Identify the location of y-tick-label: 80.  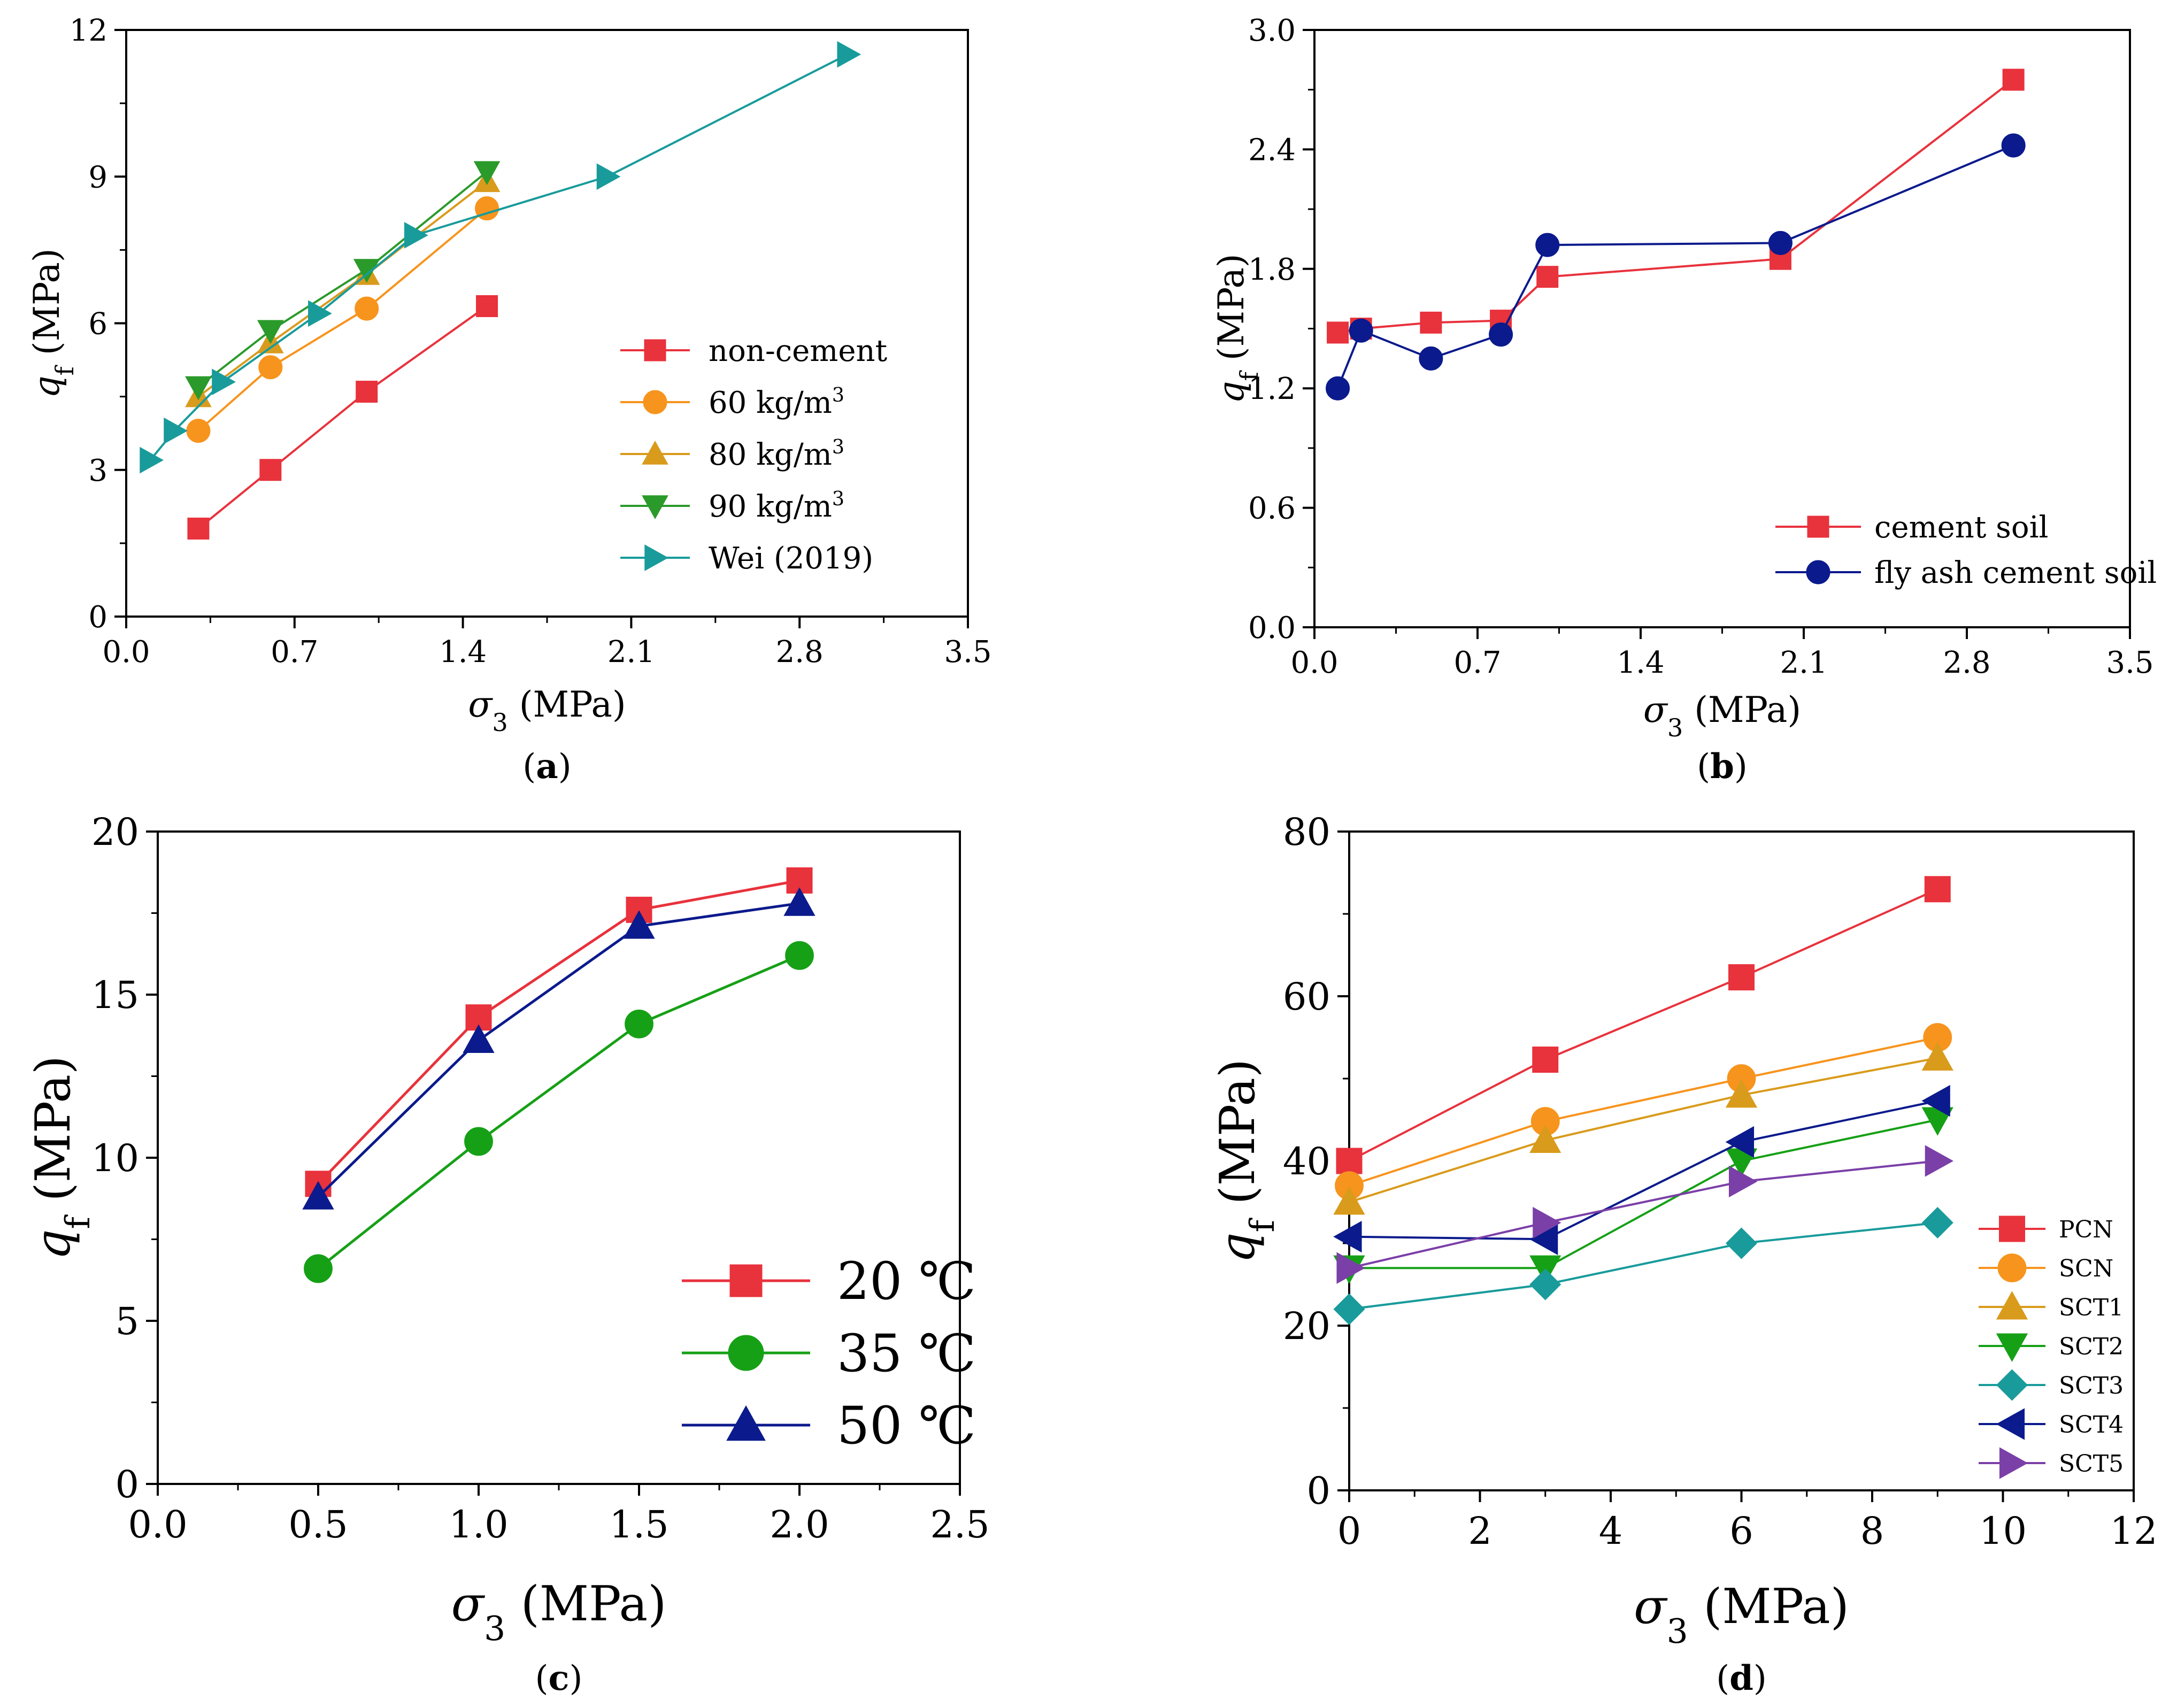
(1307, 832).